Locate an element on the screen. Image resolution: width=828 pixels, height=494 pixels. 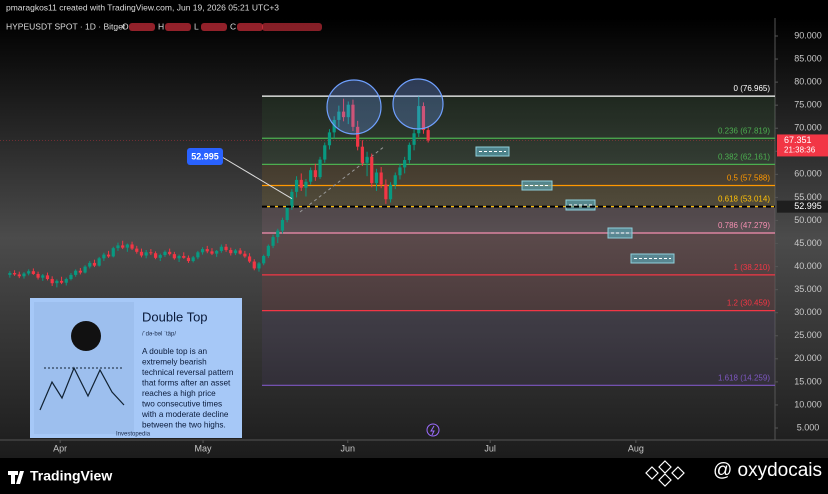
peak-circle is located at coordinates (354, 107).